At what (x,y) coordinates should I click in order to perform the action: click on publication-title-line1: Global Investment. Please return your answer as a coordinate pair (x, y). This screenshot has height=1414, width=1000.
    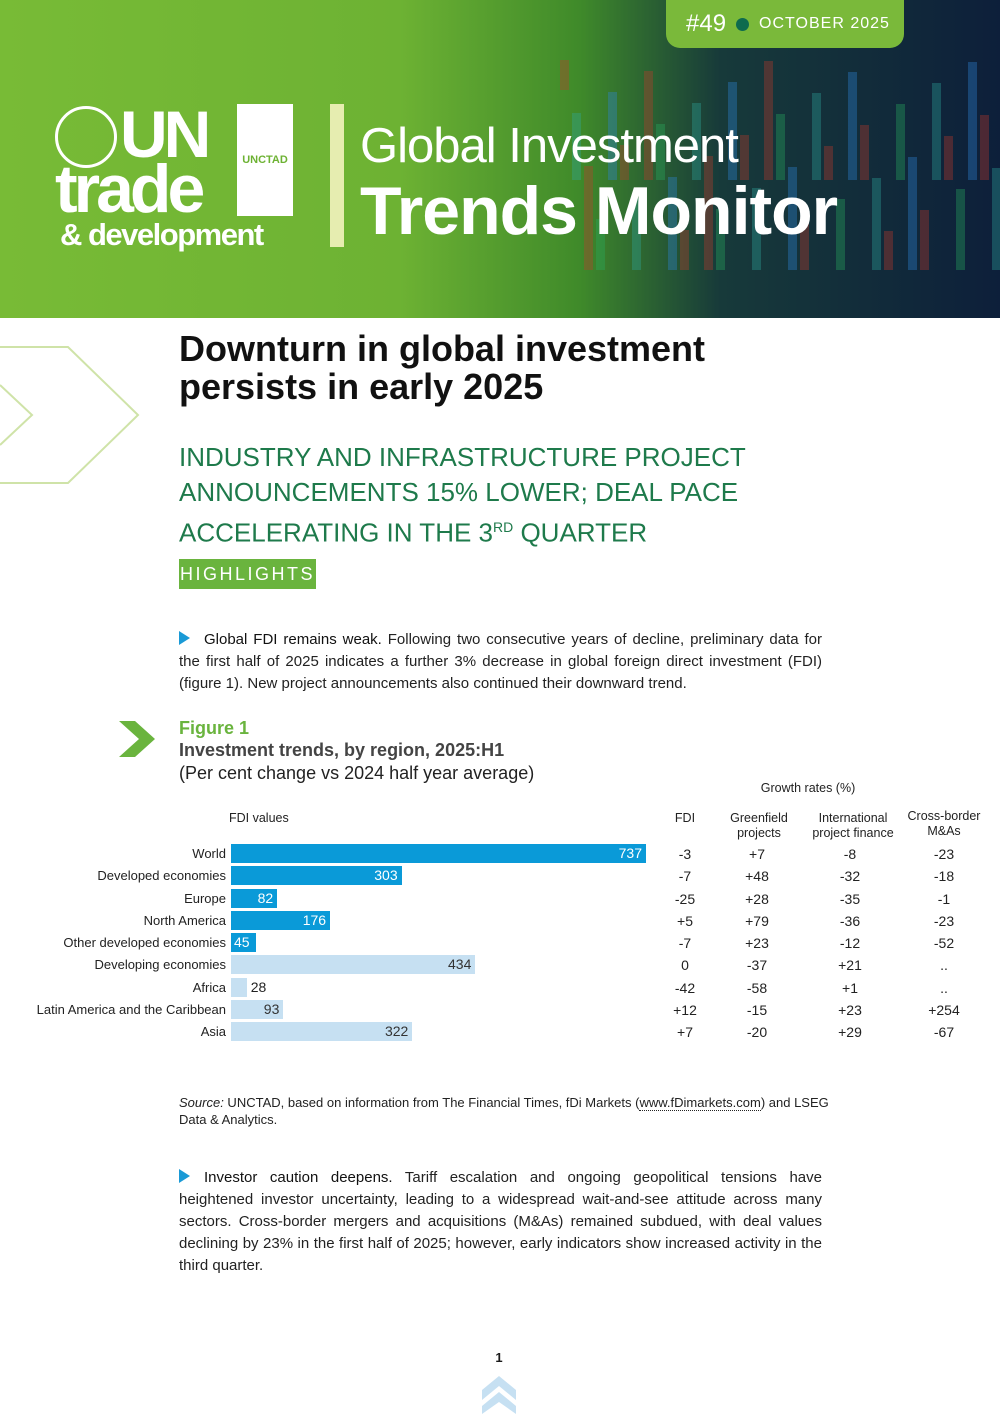
    Looking at the image, I should click on (549, 146).